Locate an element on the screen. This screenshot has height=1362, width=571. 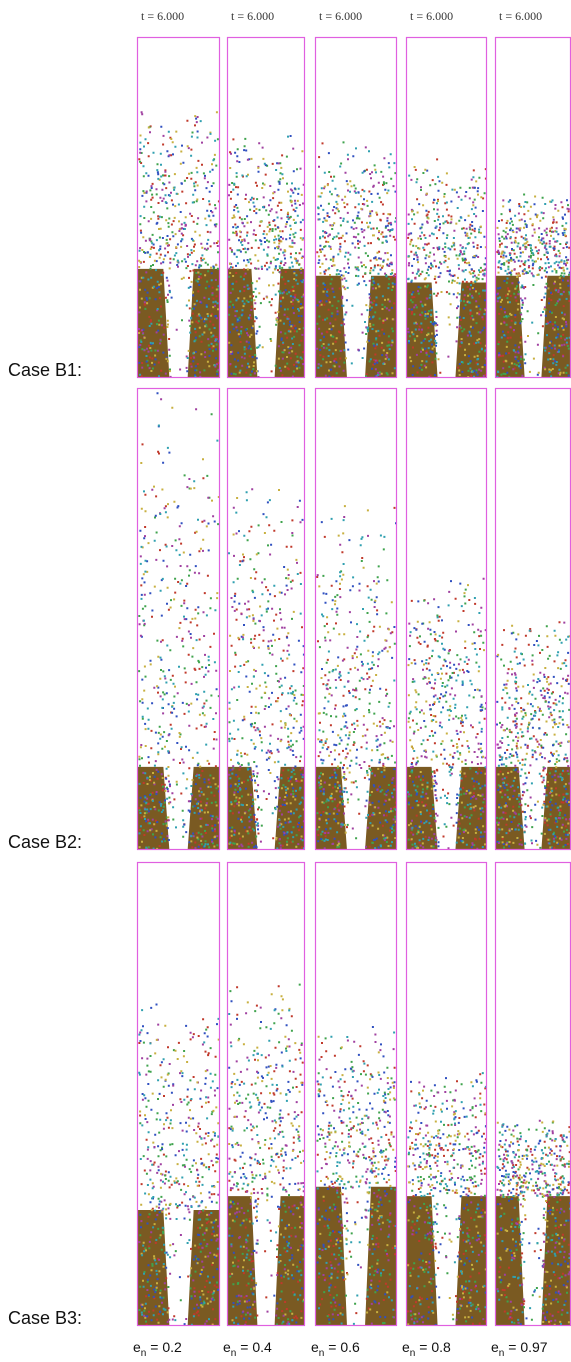
restitution-label: en = 0.8 is located at coordinates (426, 1349).